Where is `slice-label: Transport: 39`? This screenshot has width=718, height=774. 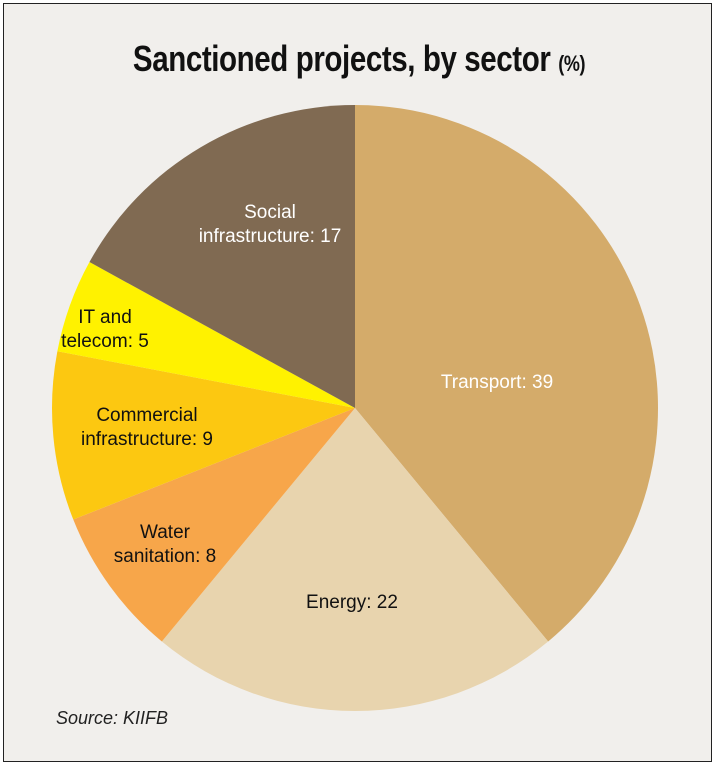
slice-label: Transport: 39 is located at coordinates (497, 382).